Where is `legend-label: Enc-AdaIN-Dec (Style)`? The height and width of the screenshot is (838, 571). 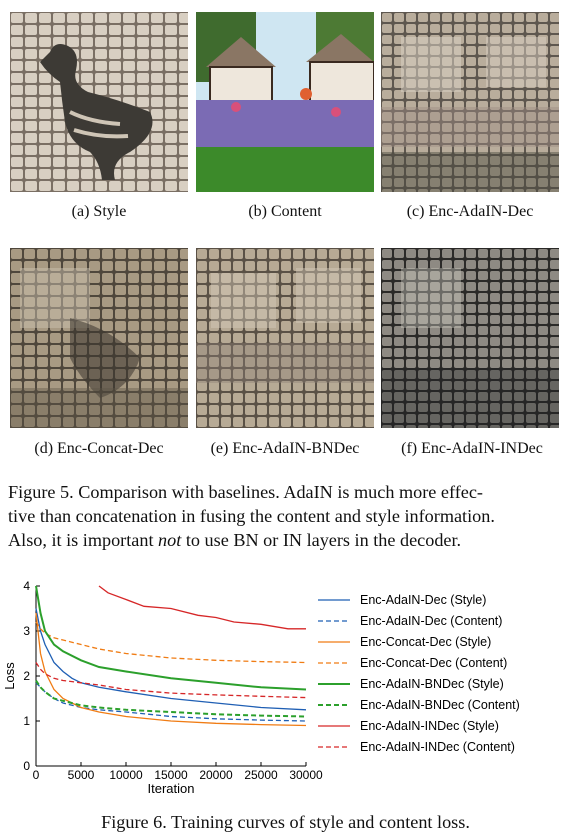
legend-label: Enc-AdaIN-Dec (Style) is located at coordinates (423, 600).